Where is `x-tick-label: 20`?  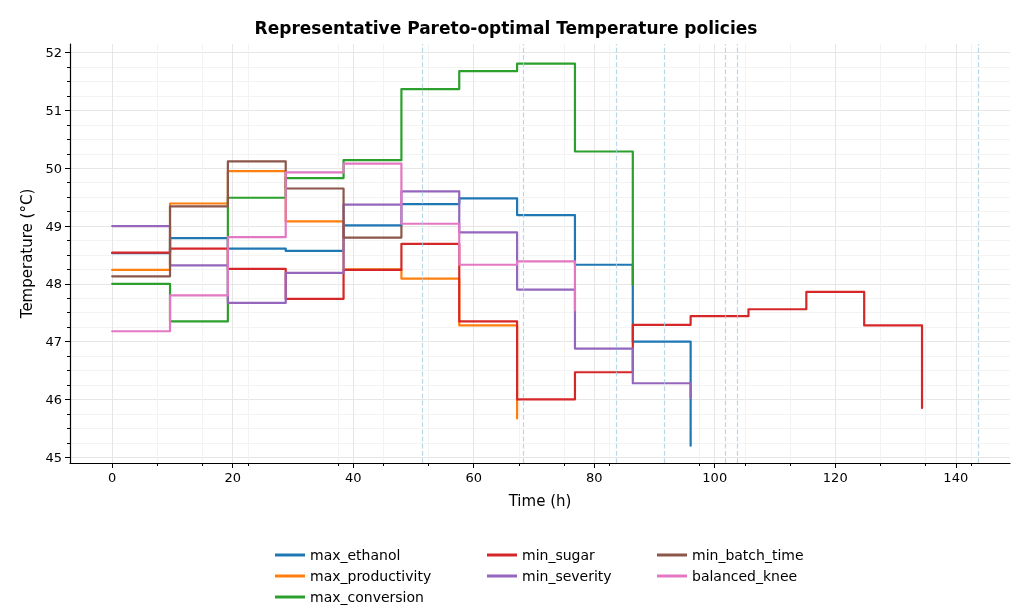
x-tick-label: 20 is located at coordinates (232, 477).